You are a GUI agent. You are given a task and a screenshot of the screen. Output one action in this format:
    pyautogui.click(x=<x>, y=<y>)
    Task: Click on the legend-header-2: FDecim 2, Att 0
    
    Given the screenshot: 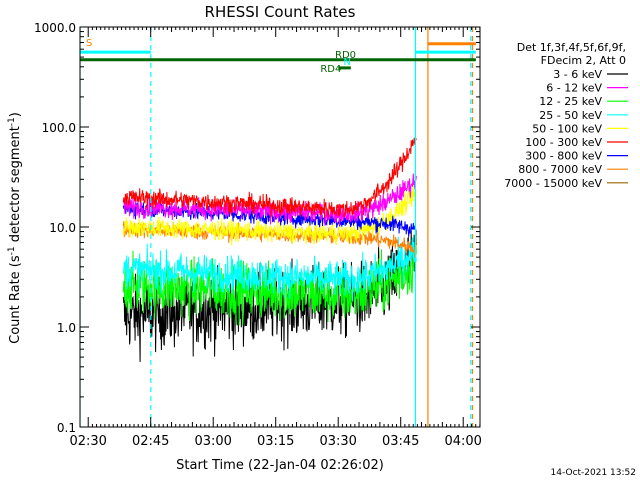 What is the action you would take?
    pyautogui.click(x=583, y=60)
    